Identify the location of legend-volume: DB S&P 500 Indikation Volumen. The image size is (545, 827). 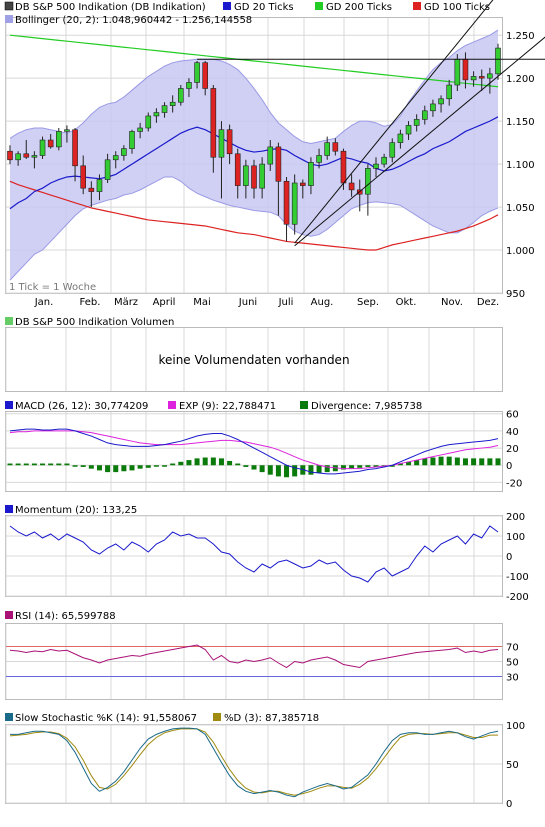
(94, 322).